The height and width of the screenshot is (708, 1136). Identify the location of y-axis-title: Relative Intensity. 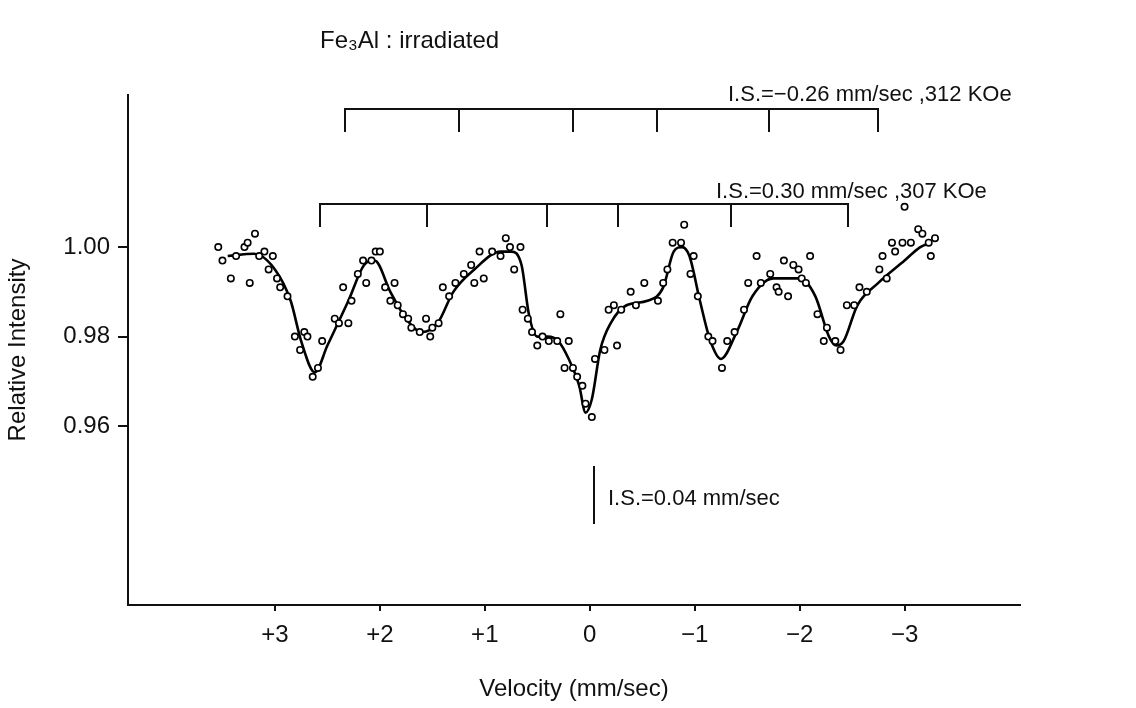
(17, 350).